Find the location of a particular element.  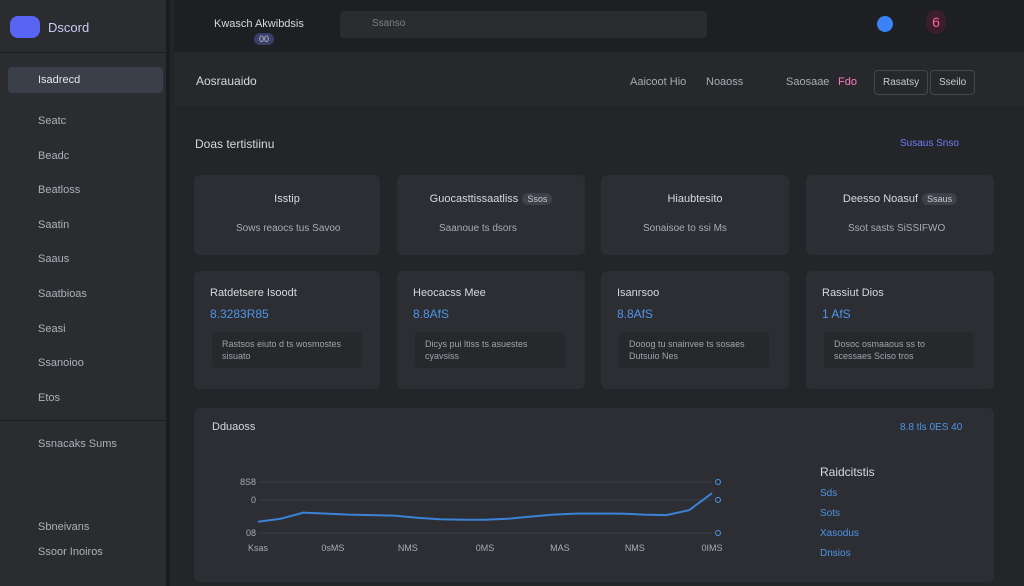

legend-title: Raidcitstis is located at coordinates (847, 472).